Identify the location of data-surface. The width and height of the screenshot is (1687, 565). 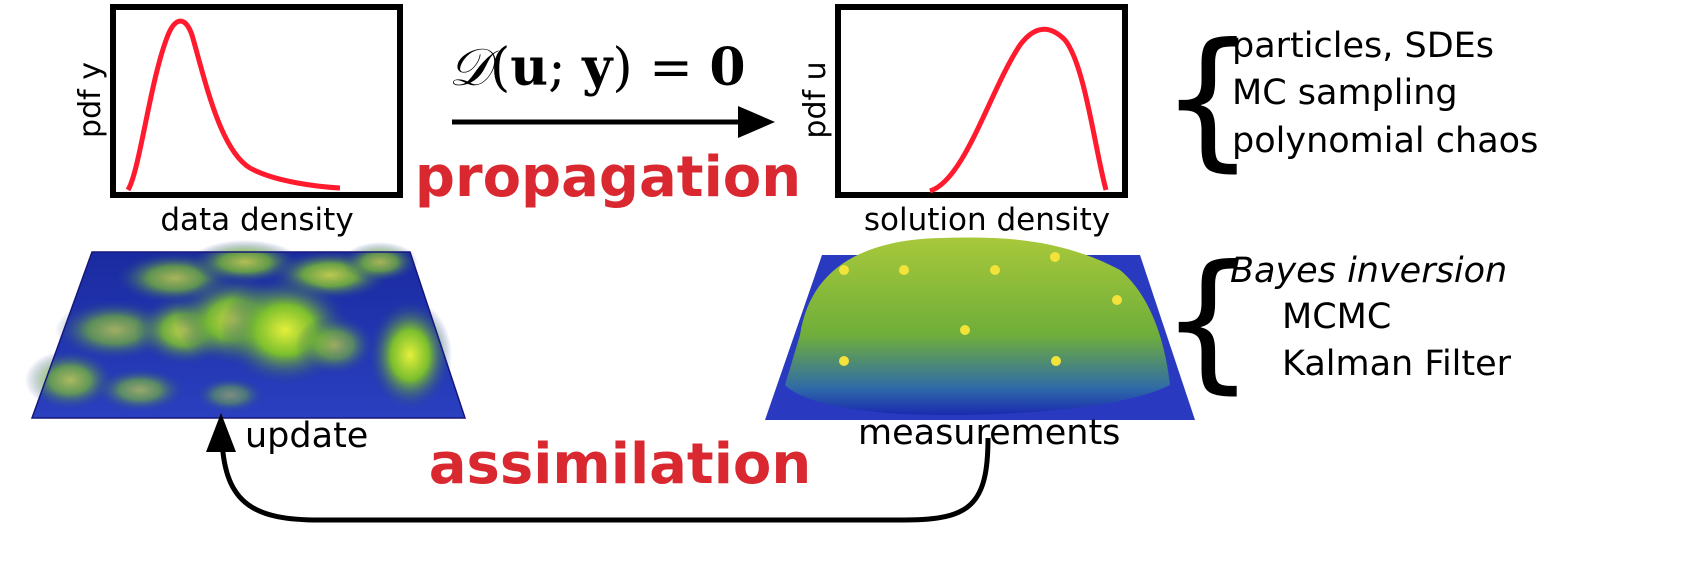
(246, 329).